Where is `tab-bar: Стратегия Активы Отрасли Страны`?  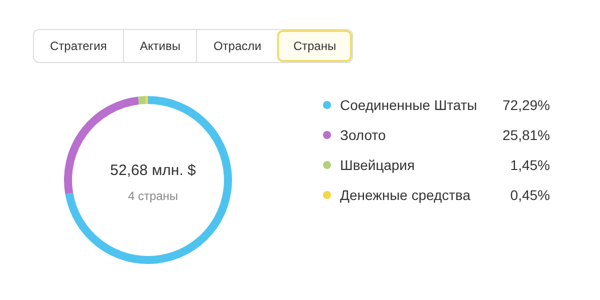 tab-bar: Стратегия Активы Отрасли Страны is located at coordinates (193, 46).